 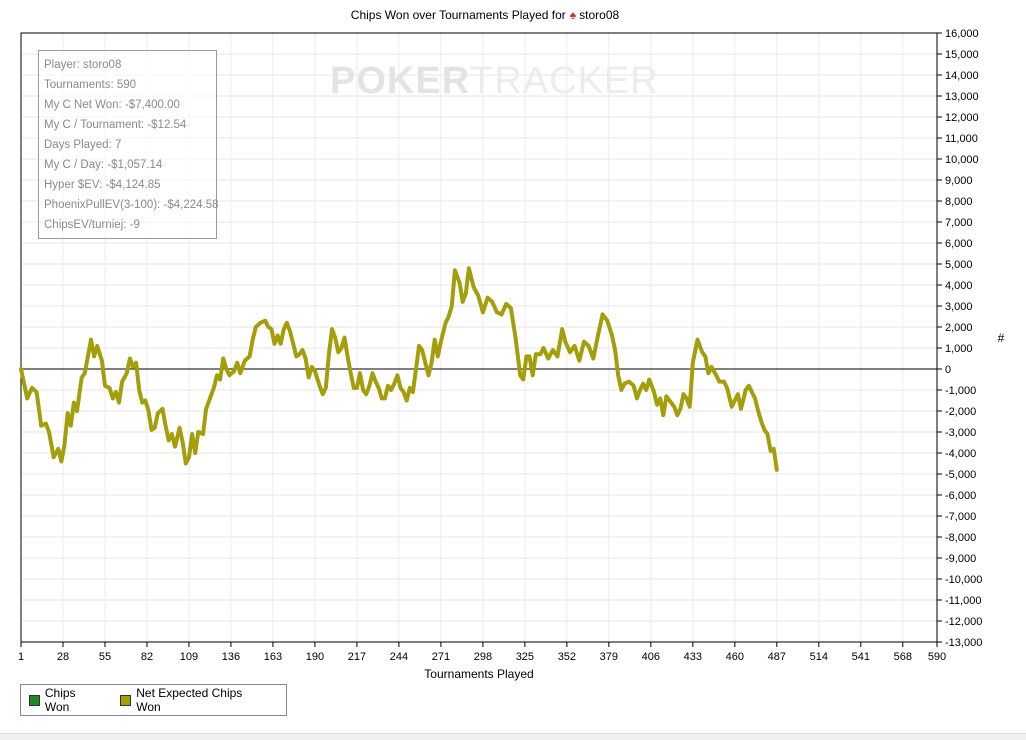 What do you see at coordinates (903, 657) in the screenshot?
I see `x-tick-label: 568` at bounding box center [903, 657].